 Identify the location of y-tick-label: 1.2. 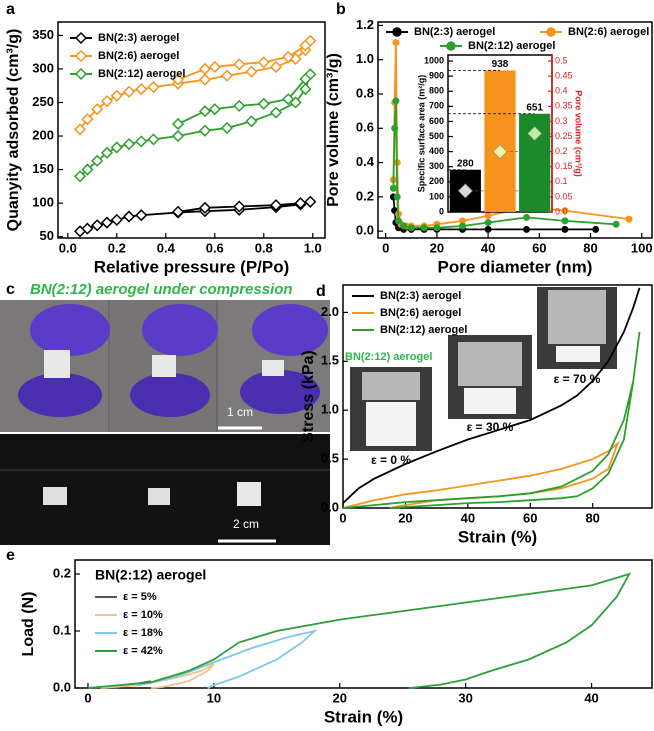
(365, 24).